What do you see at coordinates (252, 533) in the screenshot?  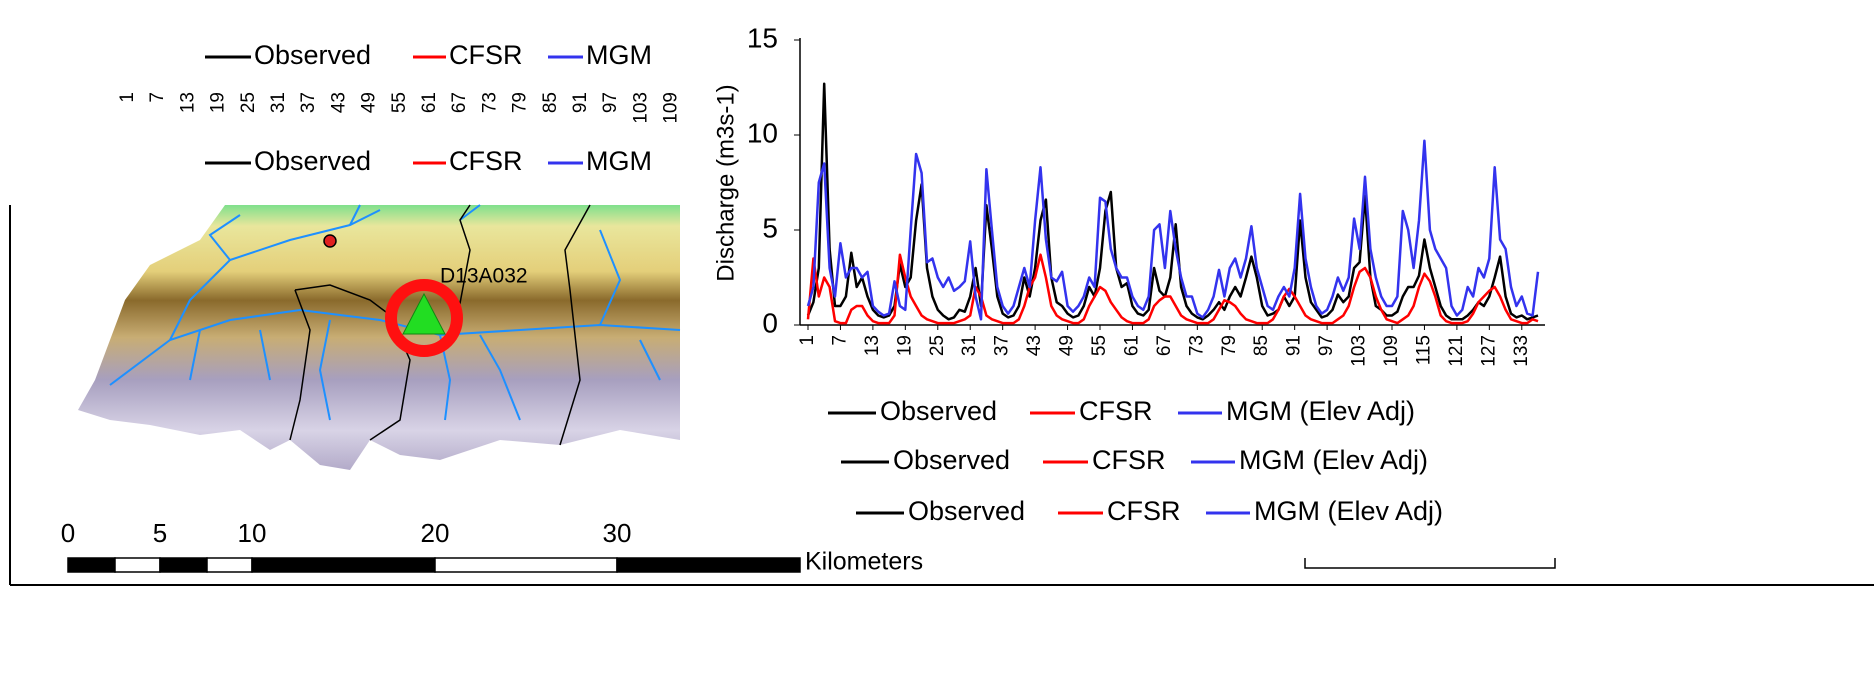 I see `scale-label: 10` at bounding box center [252, 533].